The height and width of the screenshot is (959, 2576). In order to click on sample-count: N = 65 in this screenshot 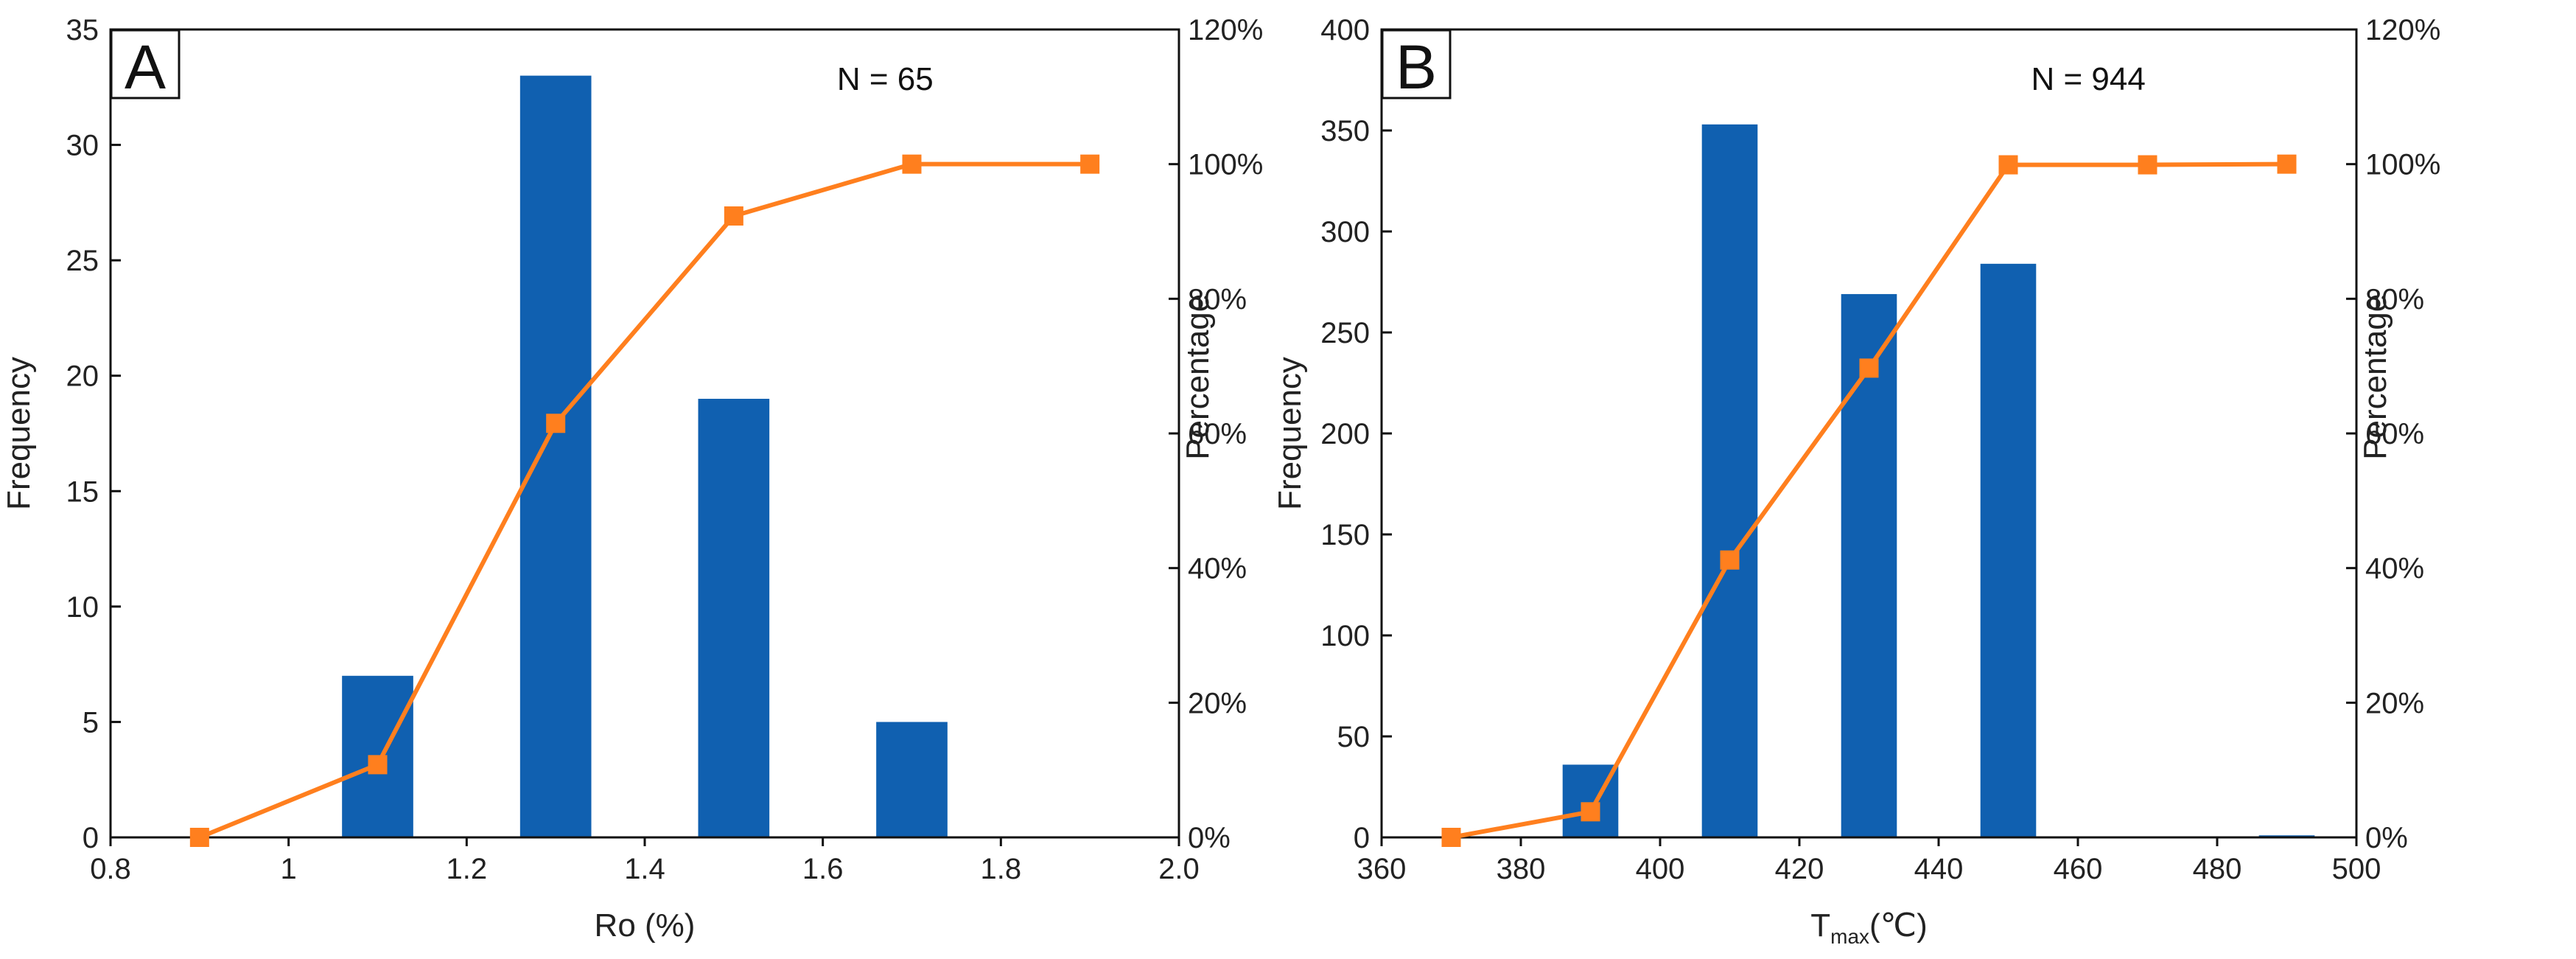, I will do `click(885, 79)`.